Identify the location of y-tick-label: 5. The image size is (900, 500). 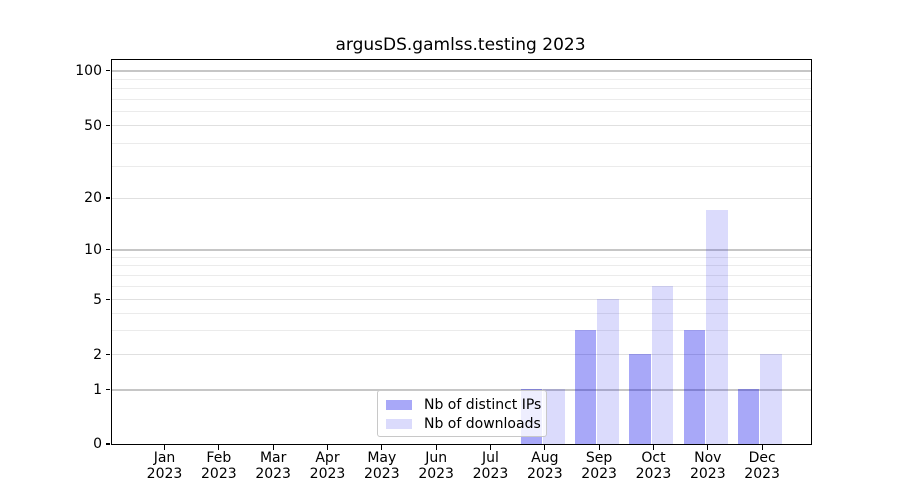
(97, 299).